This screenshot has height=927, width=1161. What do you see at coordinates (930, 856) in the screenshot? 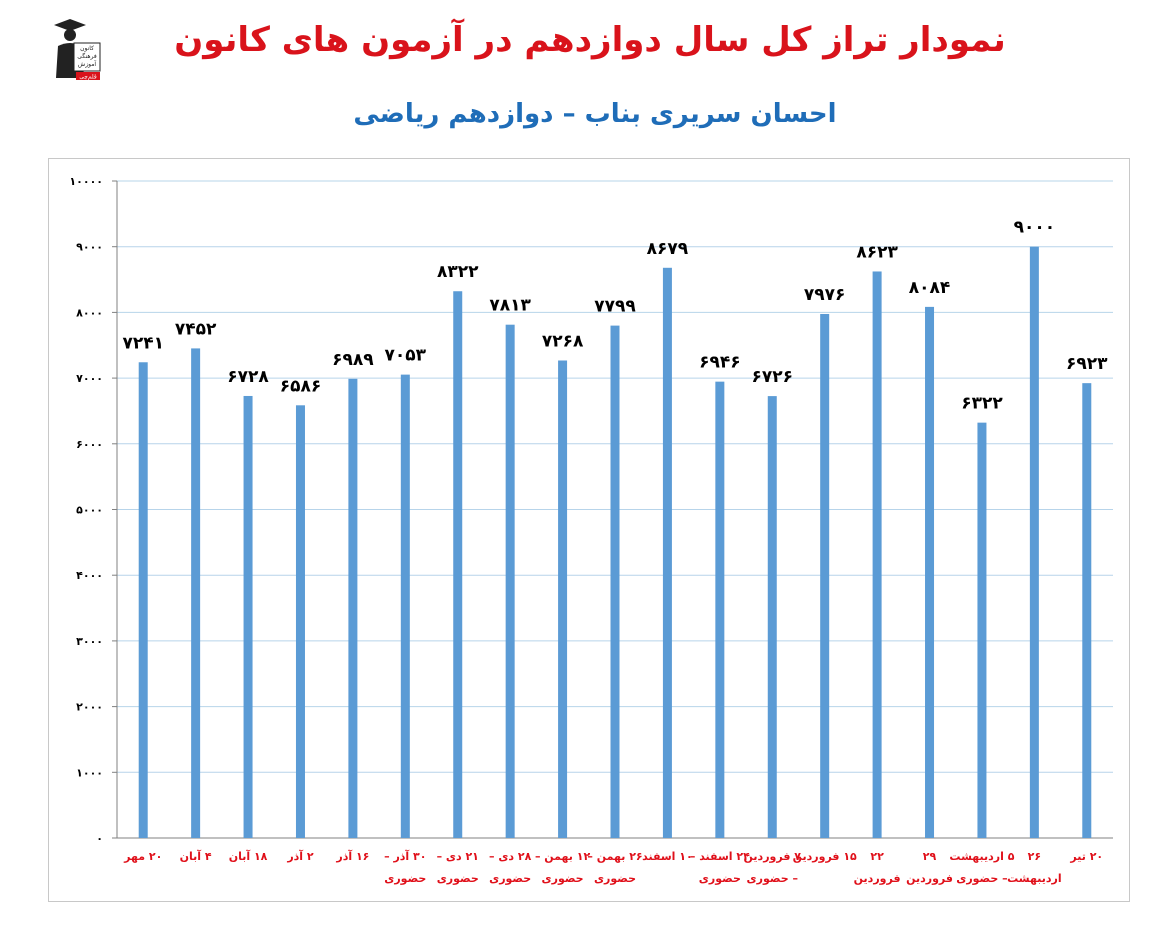
I see `x-tick-label: ۲۹` at bounding box center [930, 856].